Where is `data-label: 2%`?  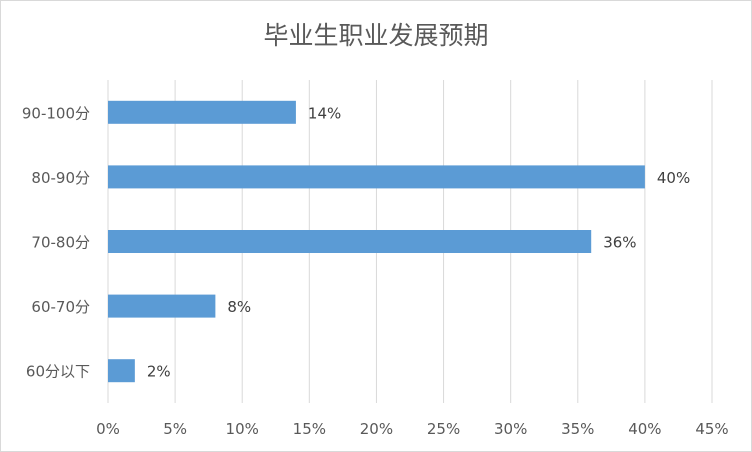
data-label: 2% is located at coordinates (159, 372).